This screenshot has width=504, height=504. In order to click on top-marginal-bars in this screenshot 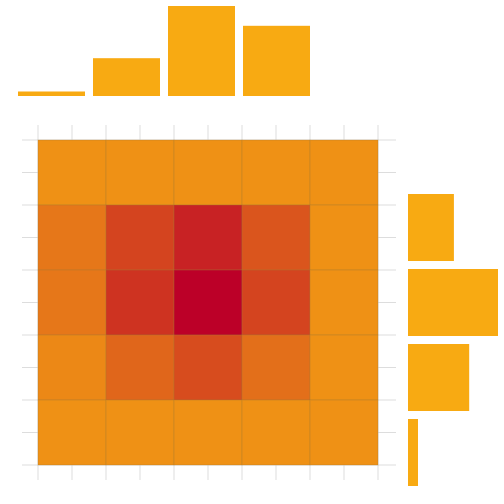, I will do `click(164, 51)`.